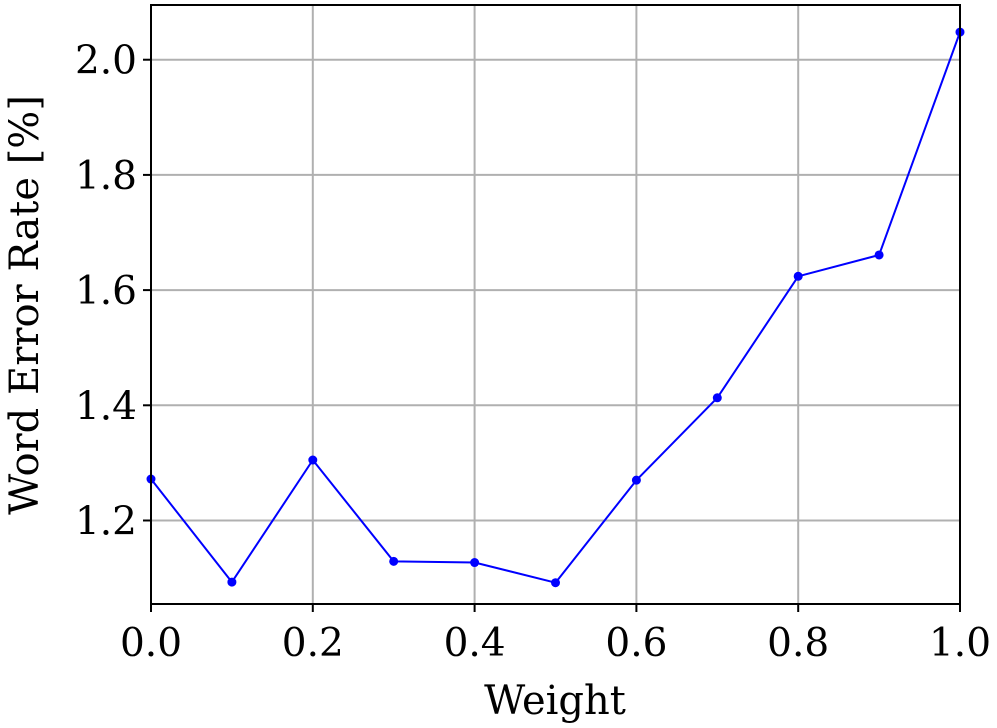  I want to click on x-tick-label: 0.6, so click(636, 643).